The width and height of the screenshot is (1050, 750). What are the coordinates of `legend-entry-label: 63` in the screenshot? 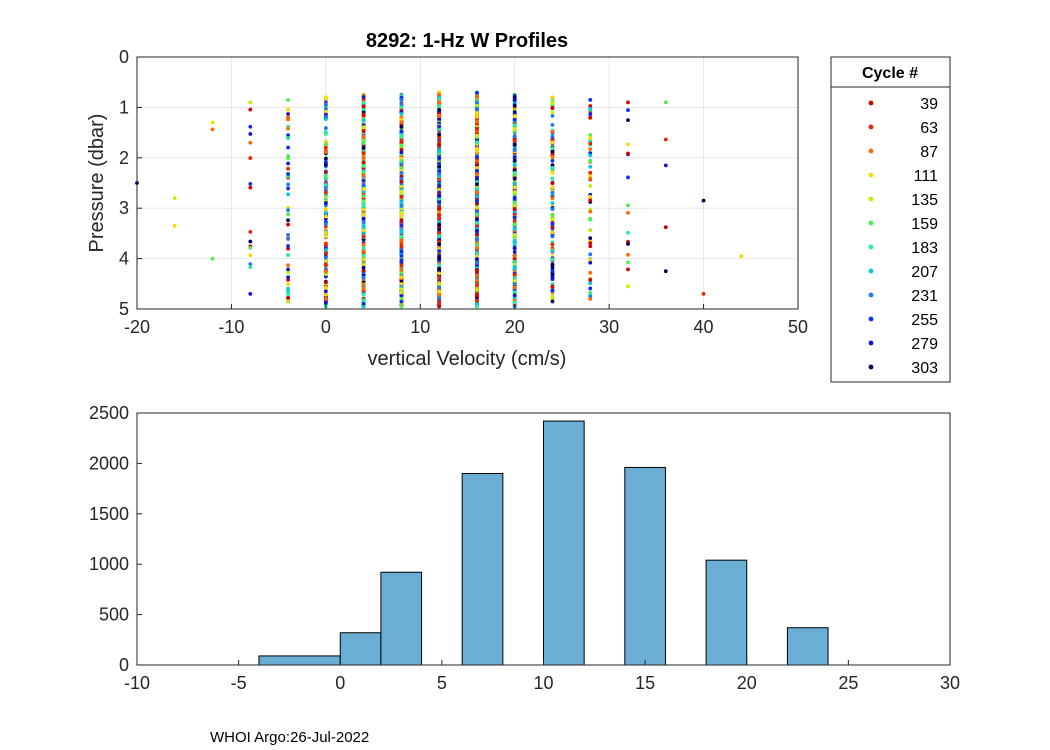 It's located at (929, 128).